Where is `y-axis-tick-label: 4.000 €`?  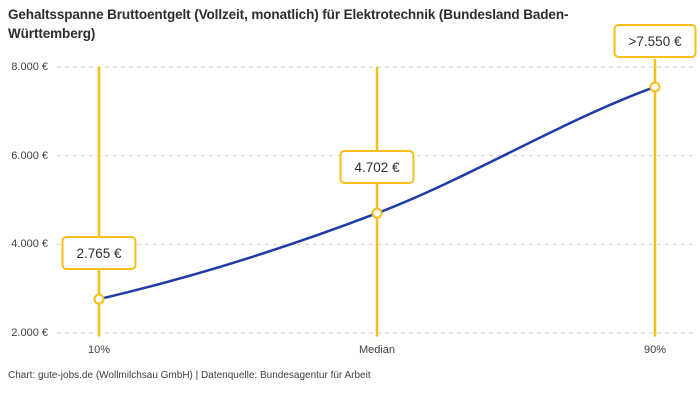 y-axis-tick-label: 4.000 € is located at coordinates (29, 244).